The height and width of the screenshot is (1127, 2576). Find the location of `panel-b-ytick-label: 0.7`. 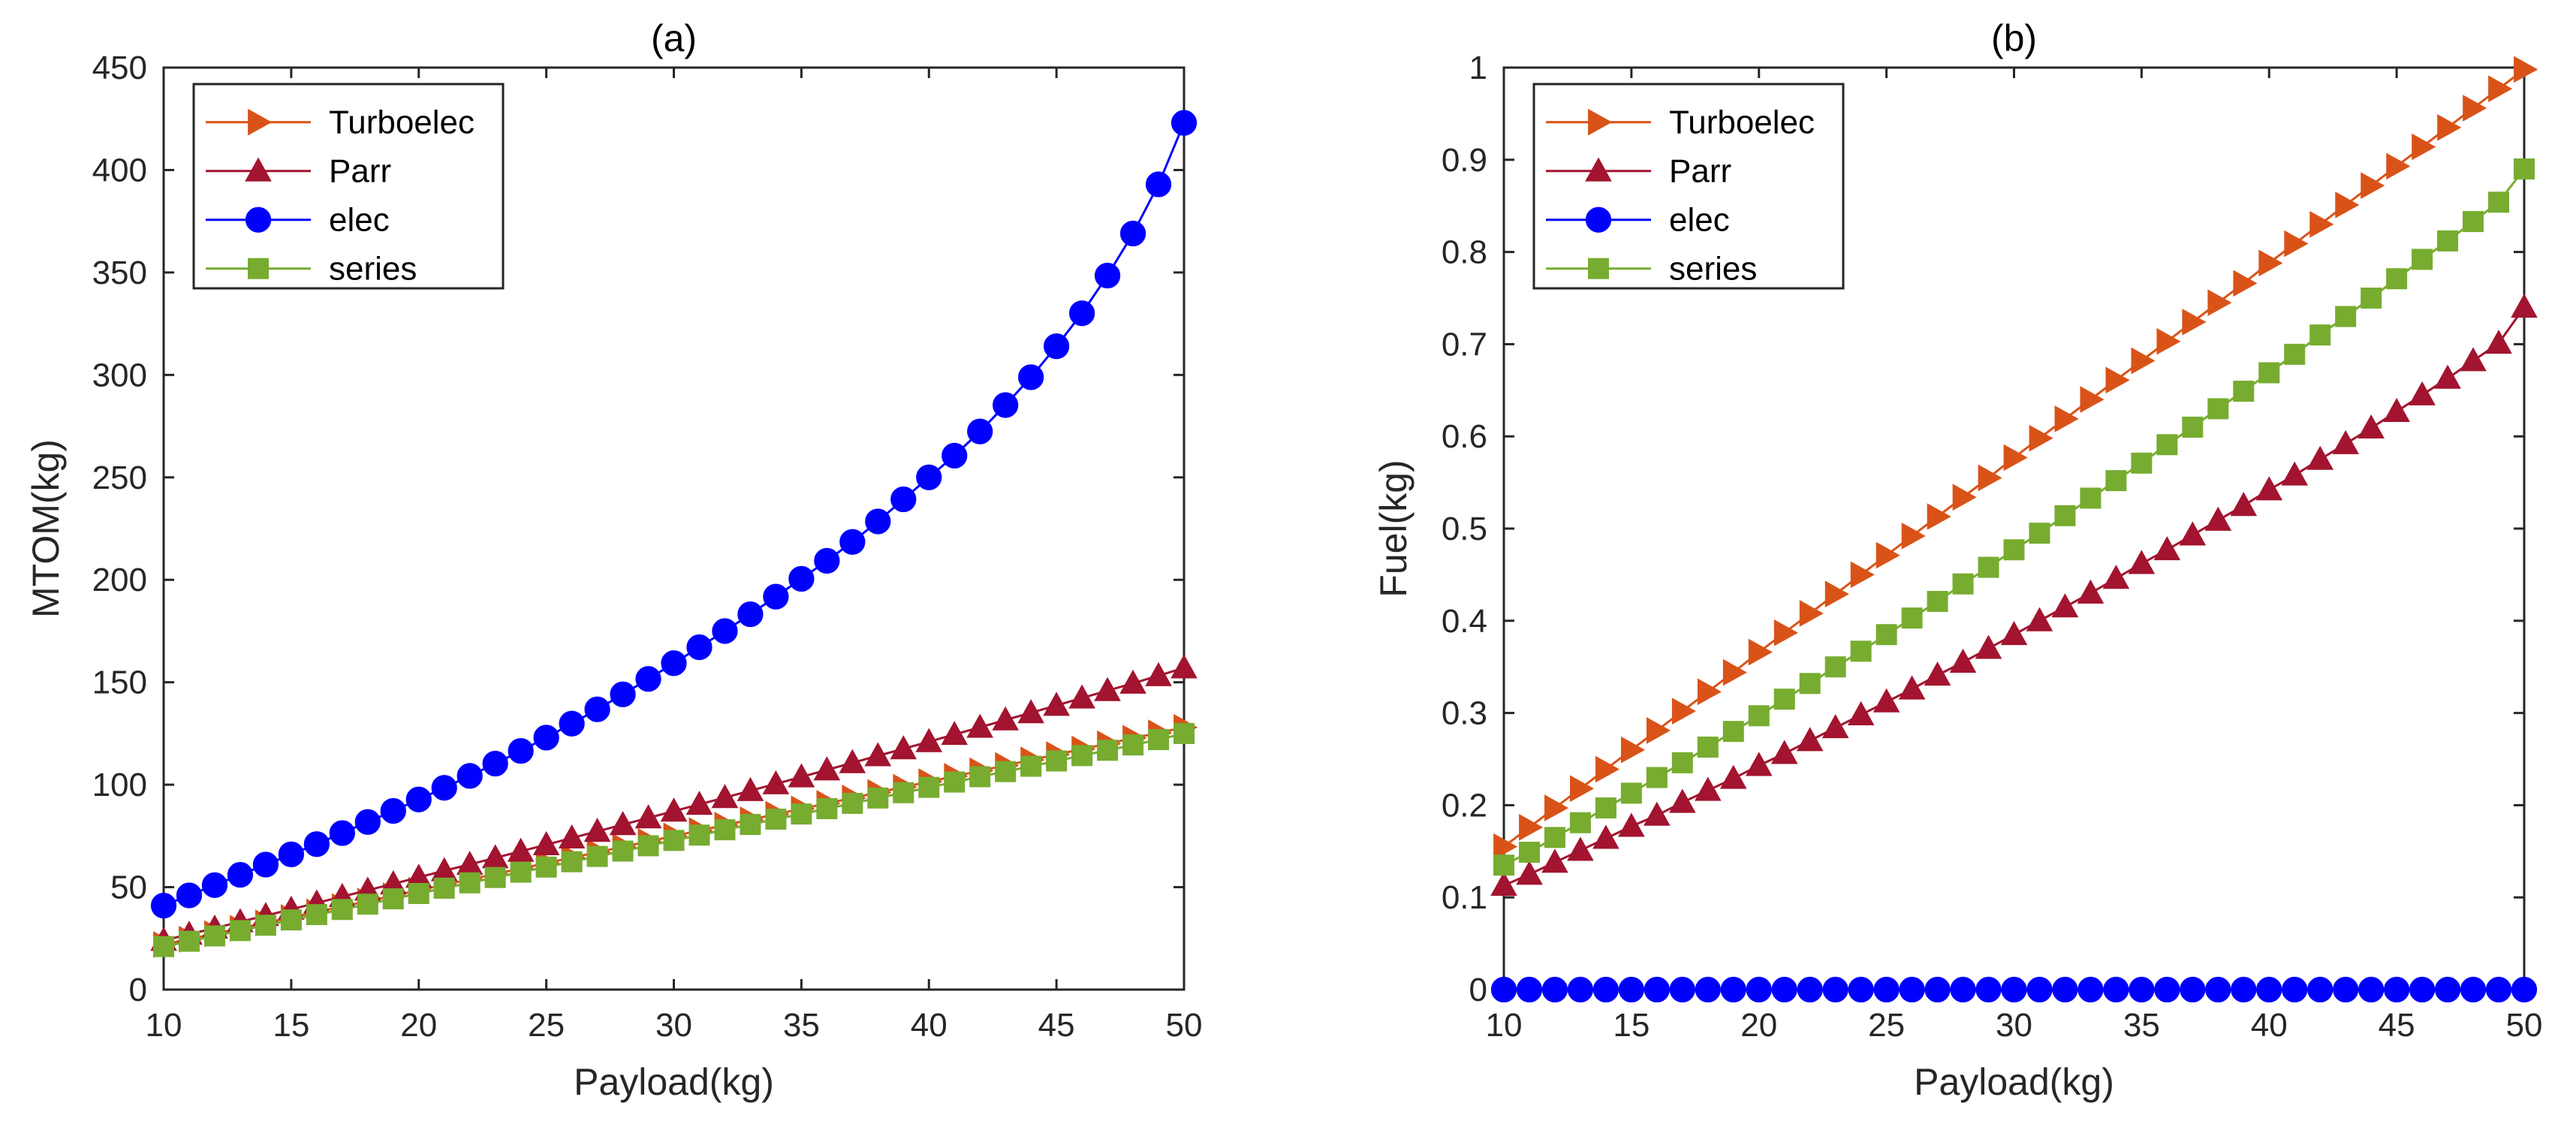

panel-b-ytick-label: 0.7 is located at coordinates (1464, 344).